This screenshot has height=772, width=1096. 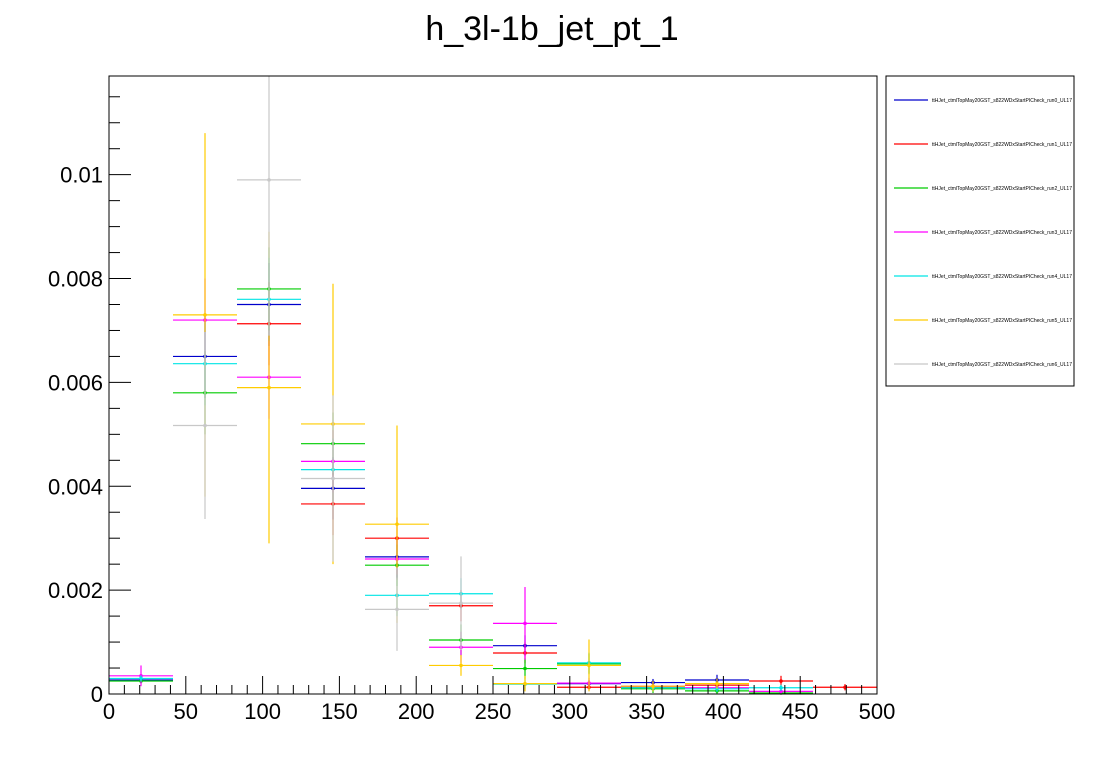 What do you see at coordinates (800, 711) in the screenshot?
I see `x-tick-label: 450` at bounding box center [800, 711].